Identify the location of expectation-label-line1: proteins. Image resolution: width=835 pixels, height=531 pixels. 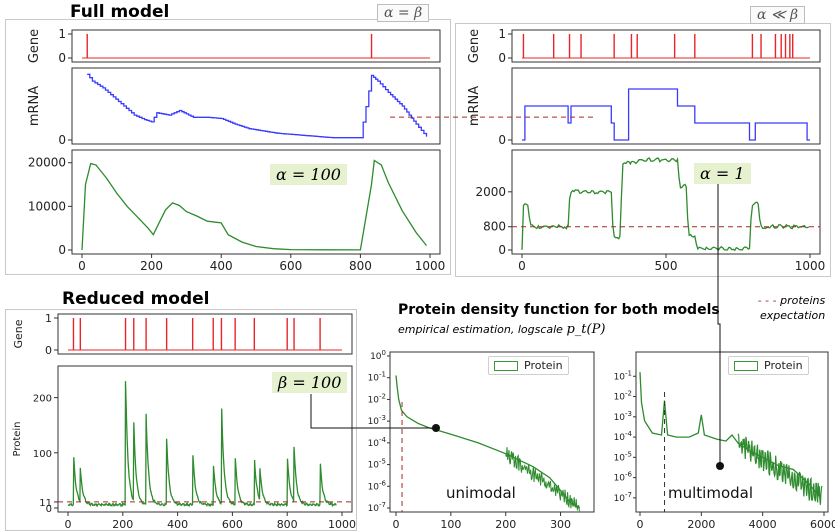
(803, 300).